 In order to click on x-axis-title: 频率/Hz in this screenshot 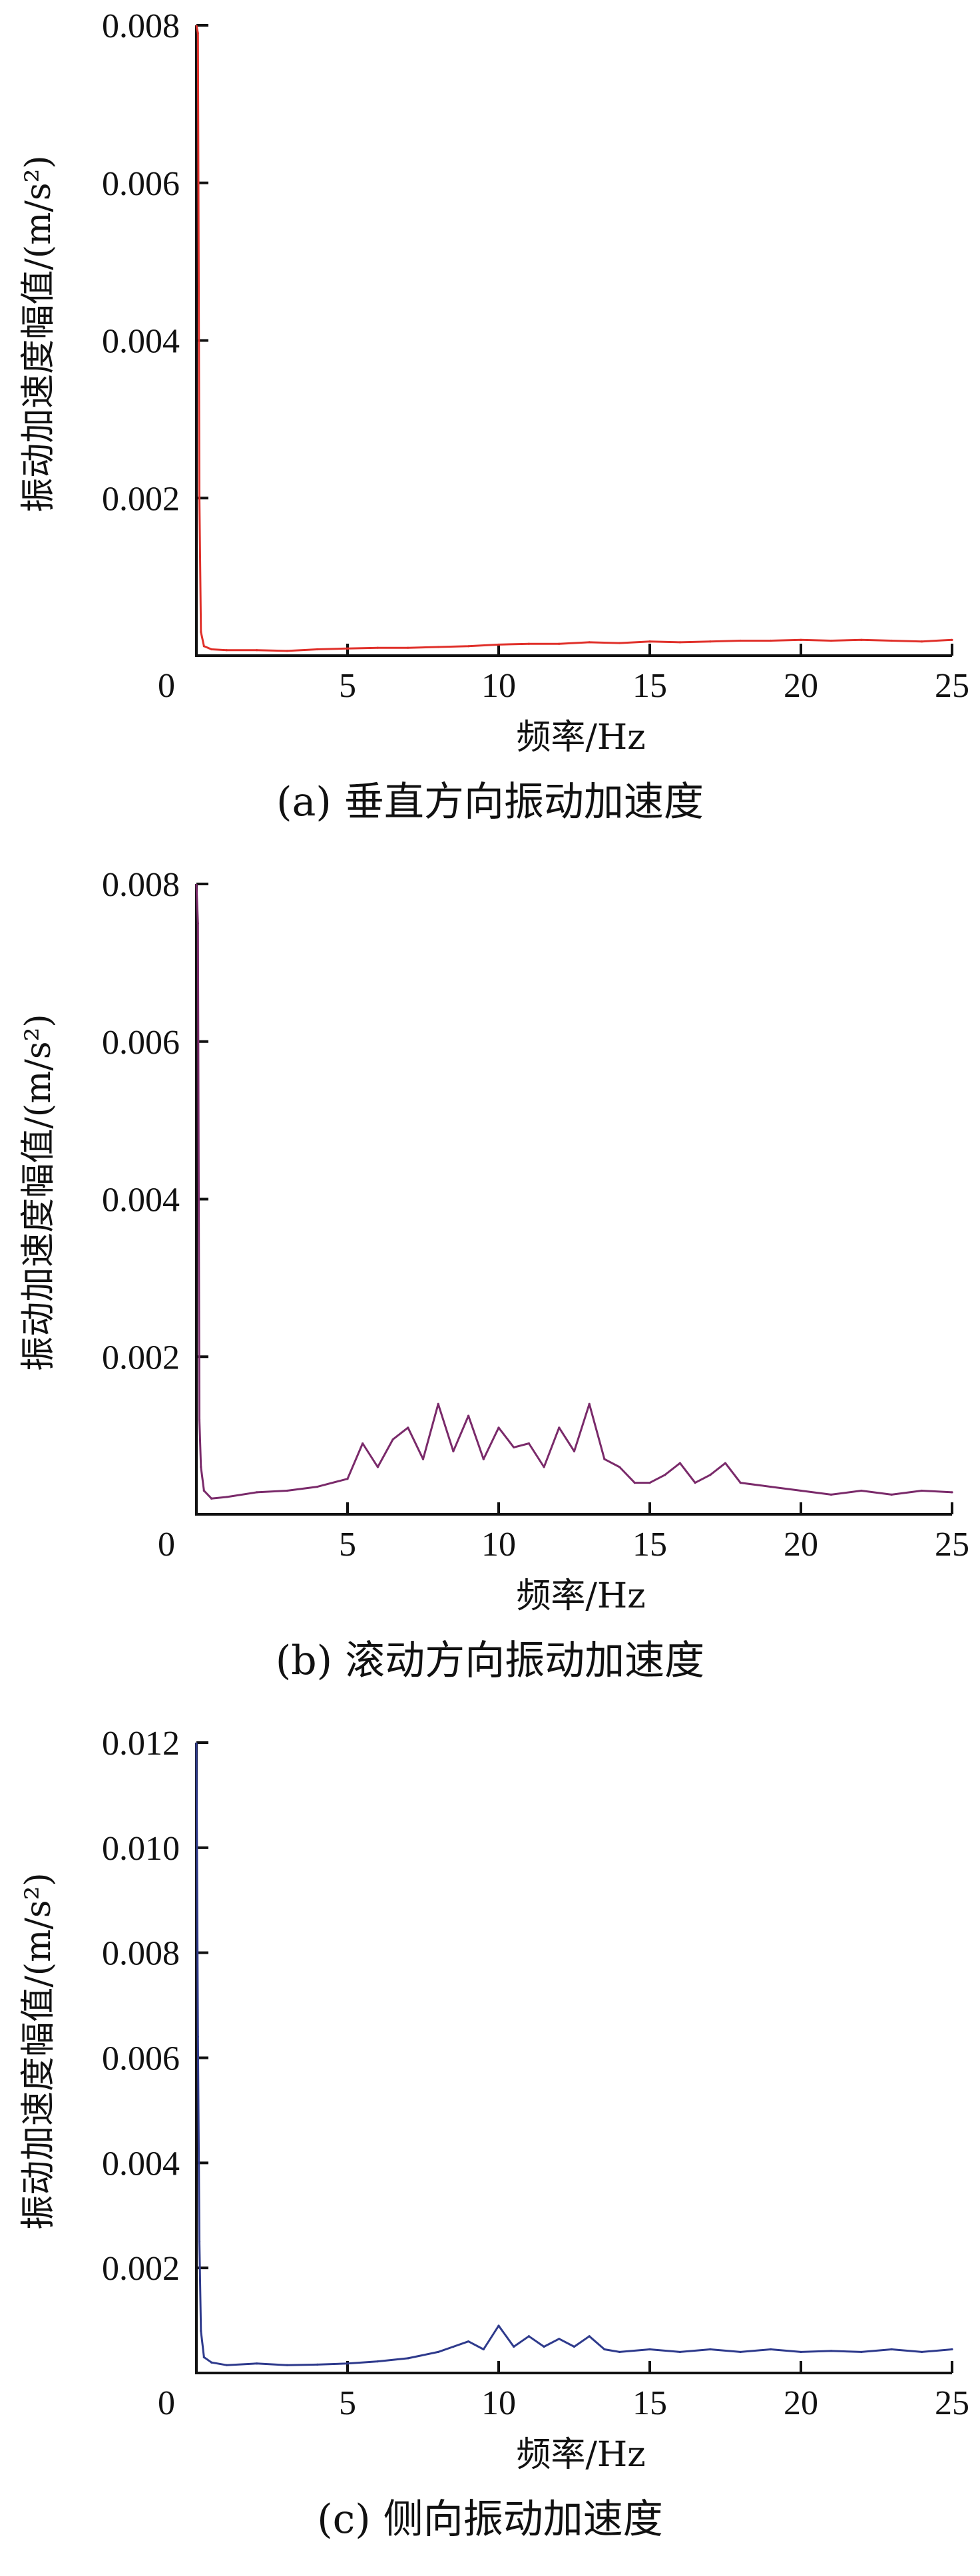, I will do `click(580, 1596)`.